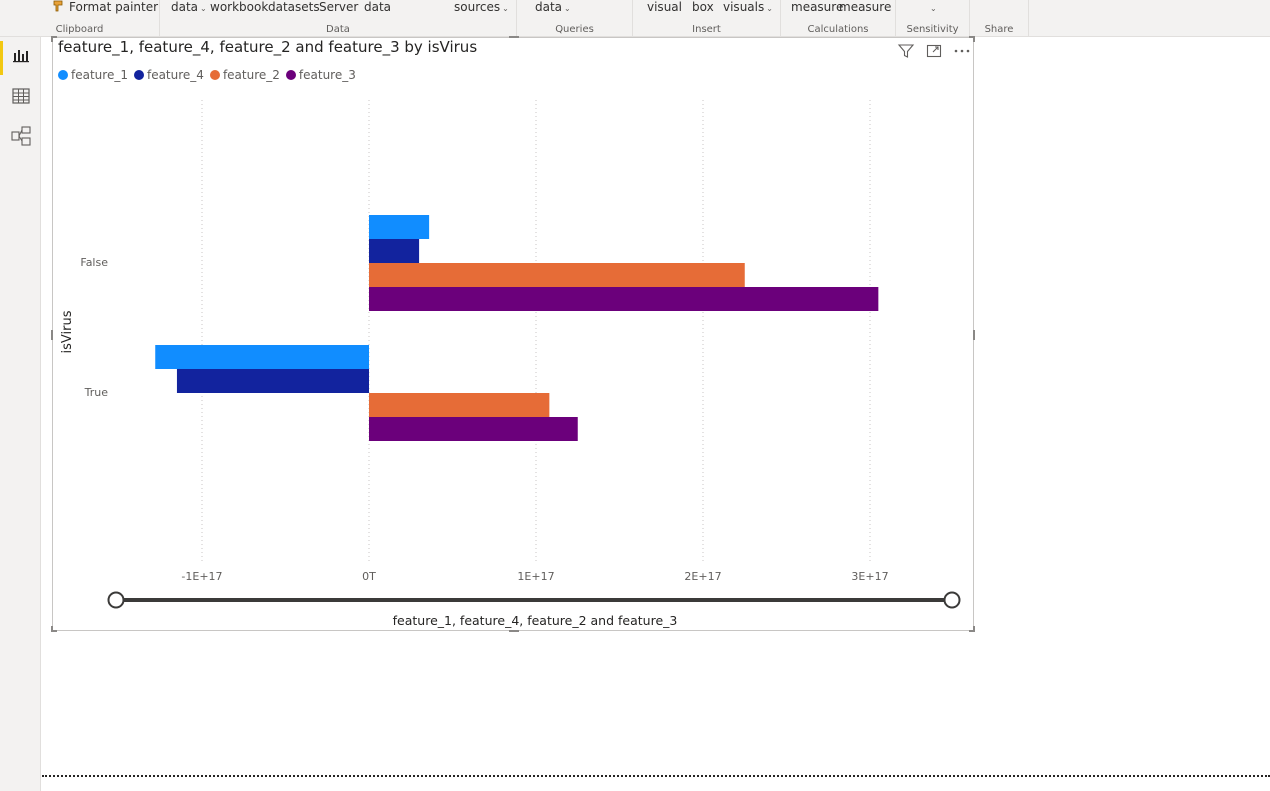  What do you see at coordinates (838, 18) in the screenshot?
I see `ribbon-group-calculations: measure measure Calculations` at bounding box center [838, 18].